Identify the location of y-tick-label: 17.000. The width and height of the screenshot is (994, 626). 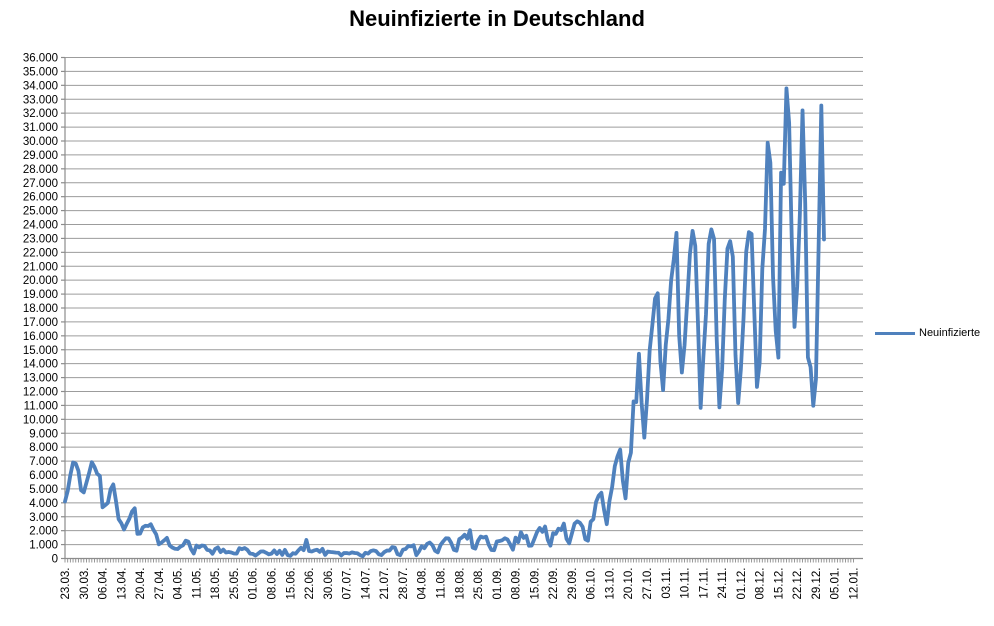
(40, 323).